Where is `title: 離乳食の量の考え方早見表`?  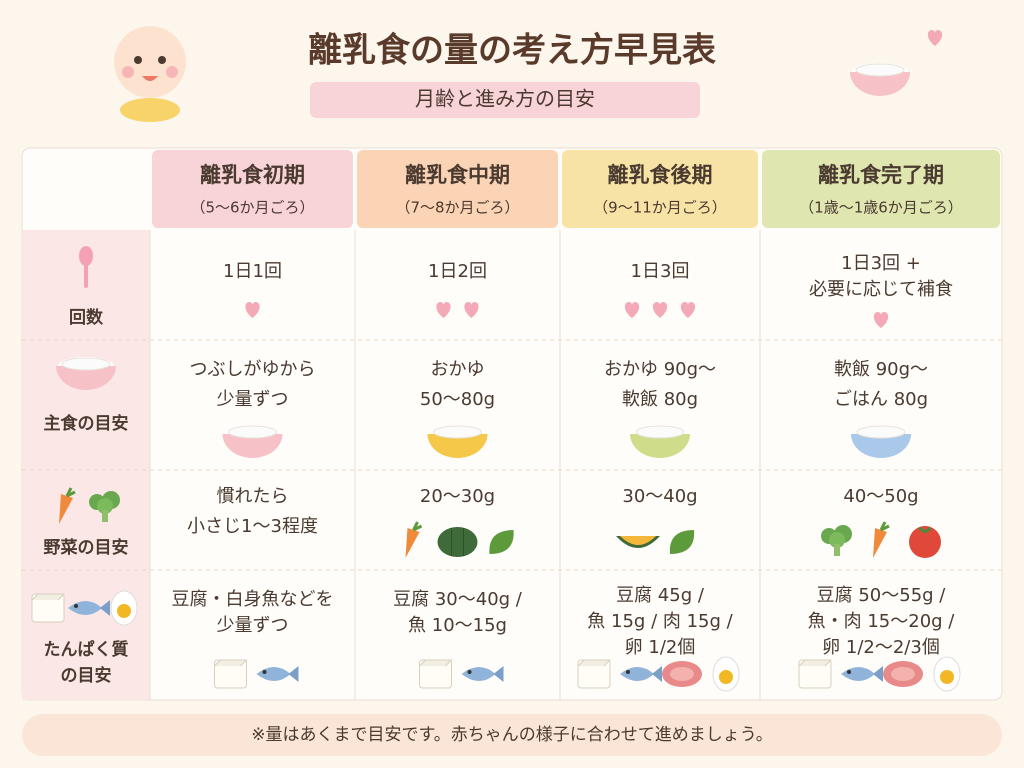 title: 離乳食の量の考え方早見表 is located at coordinates (512, 51).